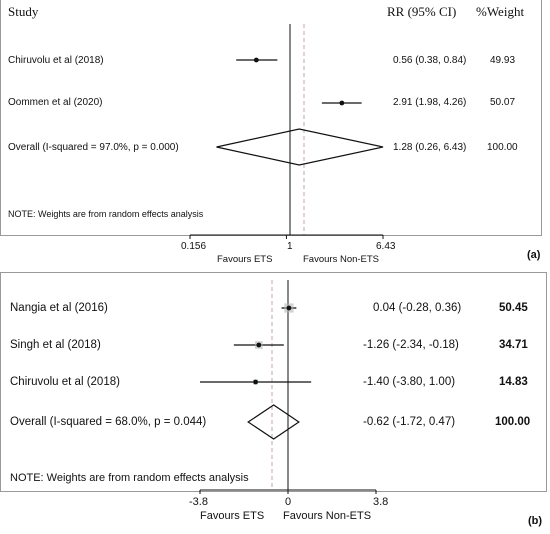 The width and height of the screenshot is (550, 534). What do you see at coordinates (409, 382) in the screenshot?
I see `study-ci-text: -1.40 (-3.80, 1.00)` at bounding box center [409, 382].